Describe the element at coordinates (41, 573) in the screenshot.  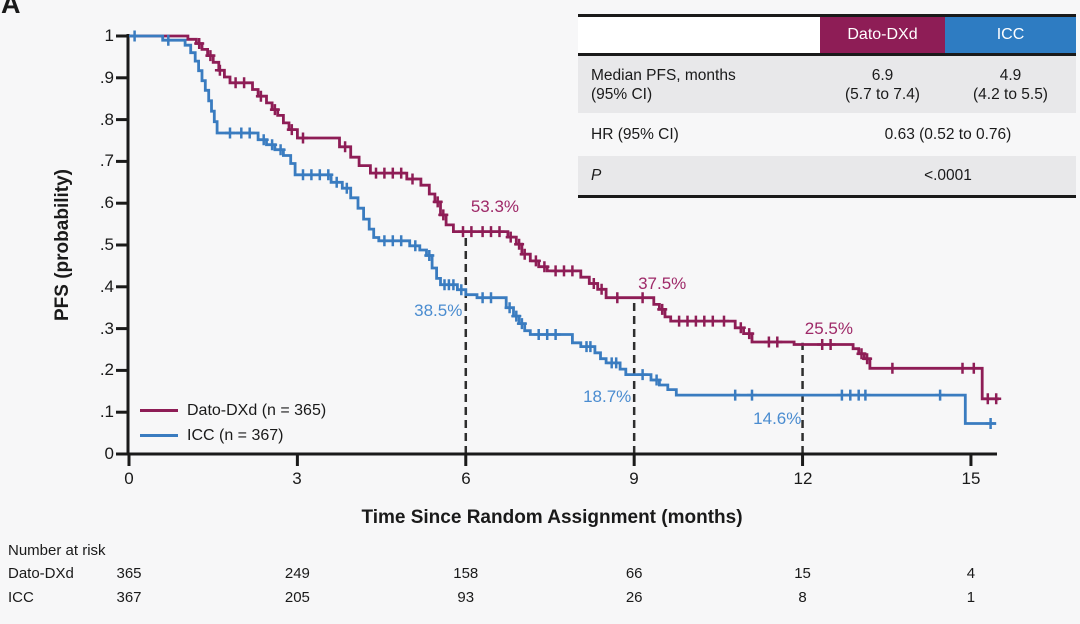
I see `risk-row-label-dato: Dato-DXd` at that location.